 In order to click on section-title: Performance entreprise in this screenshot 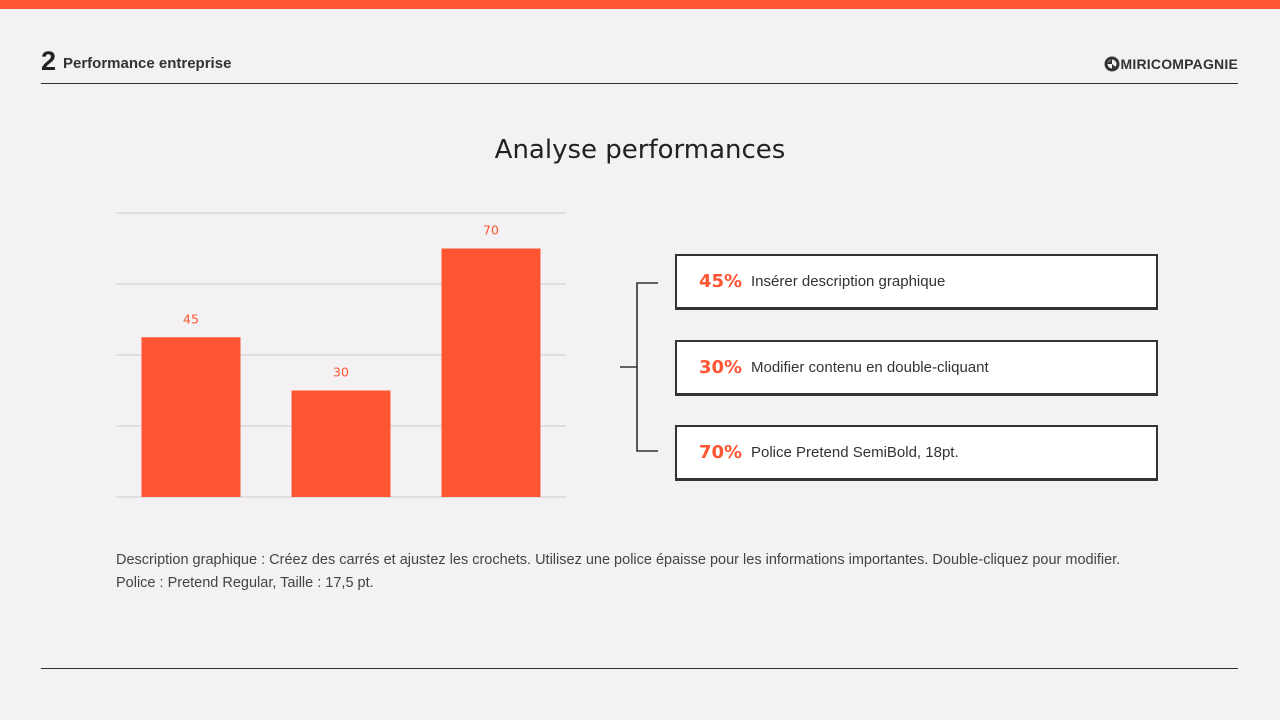, I will do `click(147, 63)`.